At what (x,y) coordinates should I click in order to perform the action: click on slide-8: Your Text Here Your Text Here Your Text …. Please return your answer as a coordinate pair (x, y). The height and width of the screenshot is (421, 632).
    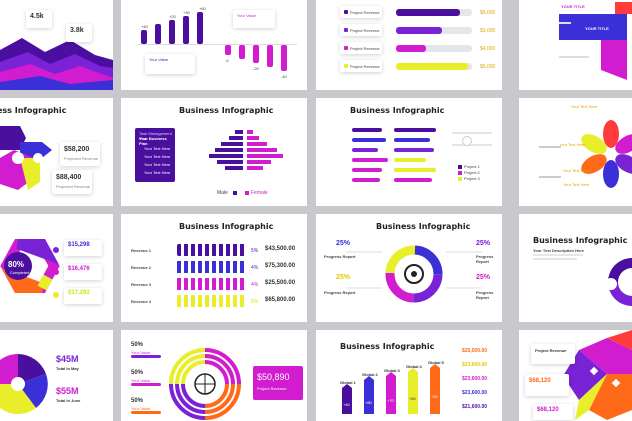
    Looking at the image, I should click on (575, 152).